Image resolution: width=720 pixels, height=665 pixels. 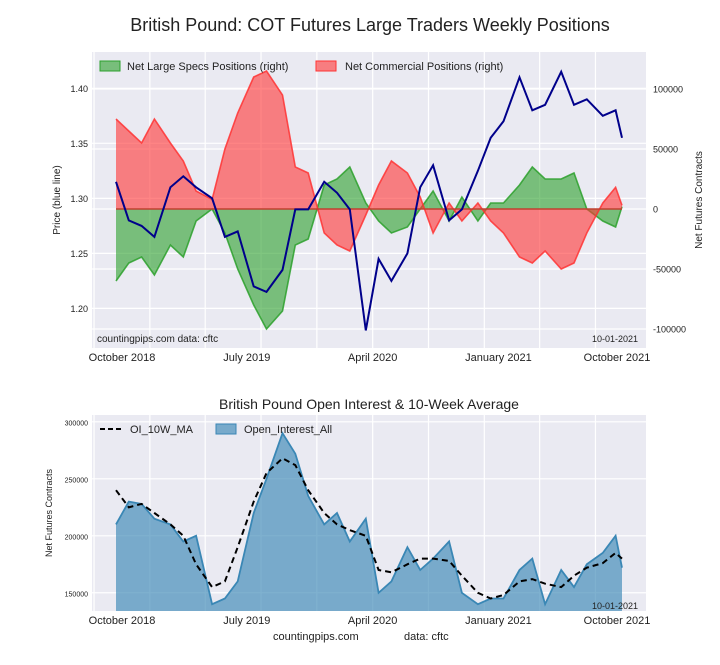 What do you see at coordinates (246, 358) in the screenshot?
I see `positions-xtick-label: July 2019` at bounding box center [246, 358].